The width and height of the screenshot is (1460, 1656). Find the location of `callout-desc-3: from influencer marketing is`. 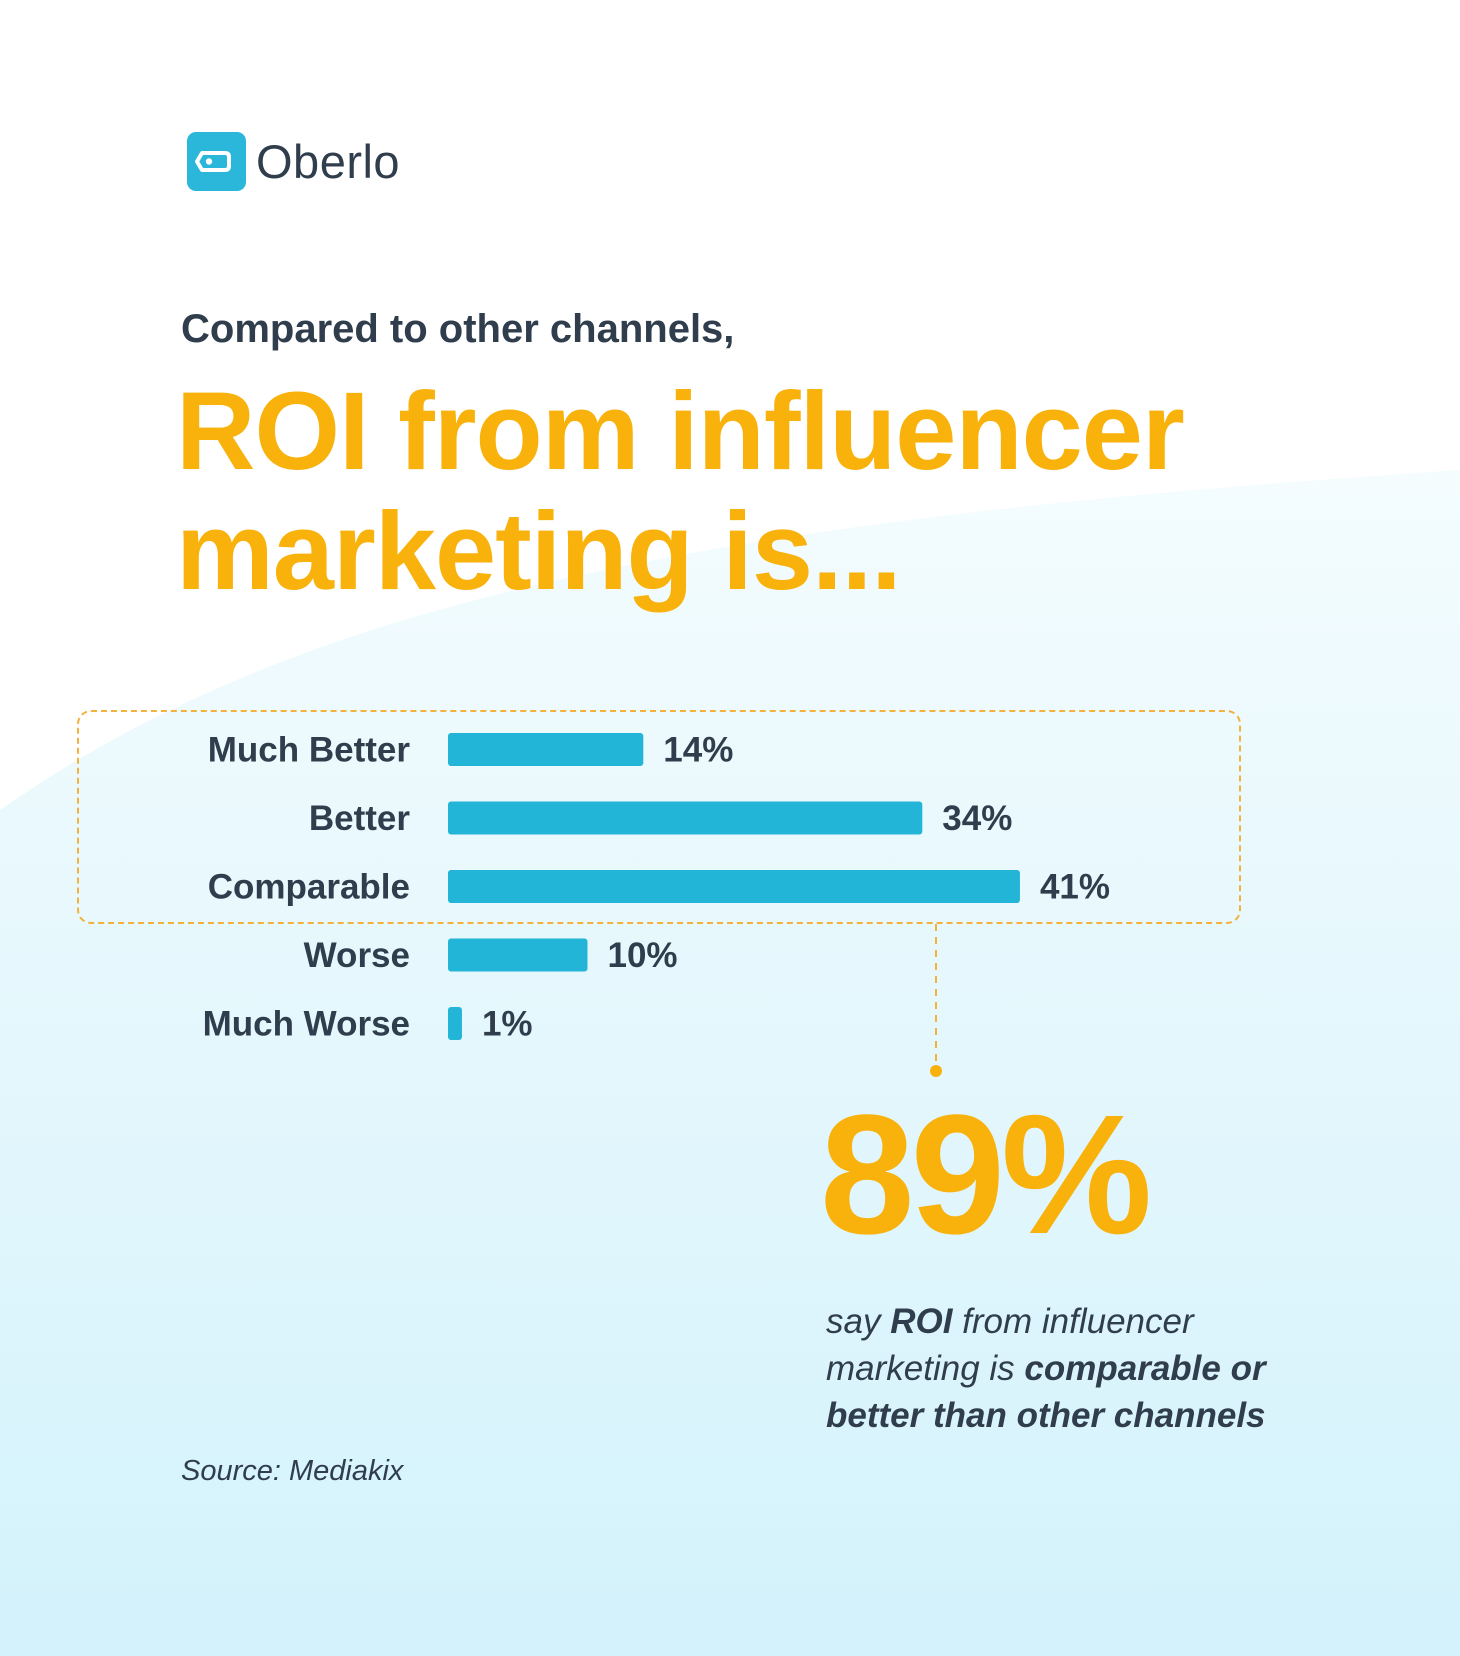

callout-desc-3: from influencer marketing is is located at coordinates (1010, 1345).